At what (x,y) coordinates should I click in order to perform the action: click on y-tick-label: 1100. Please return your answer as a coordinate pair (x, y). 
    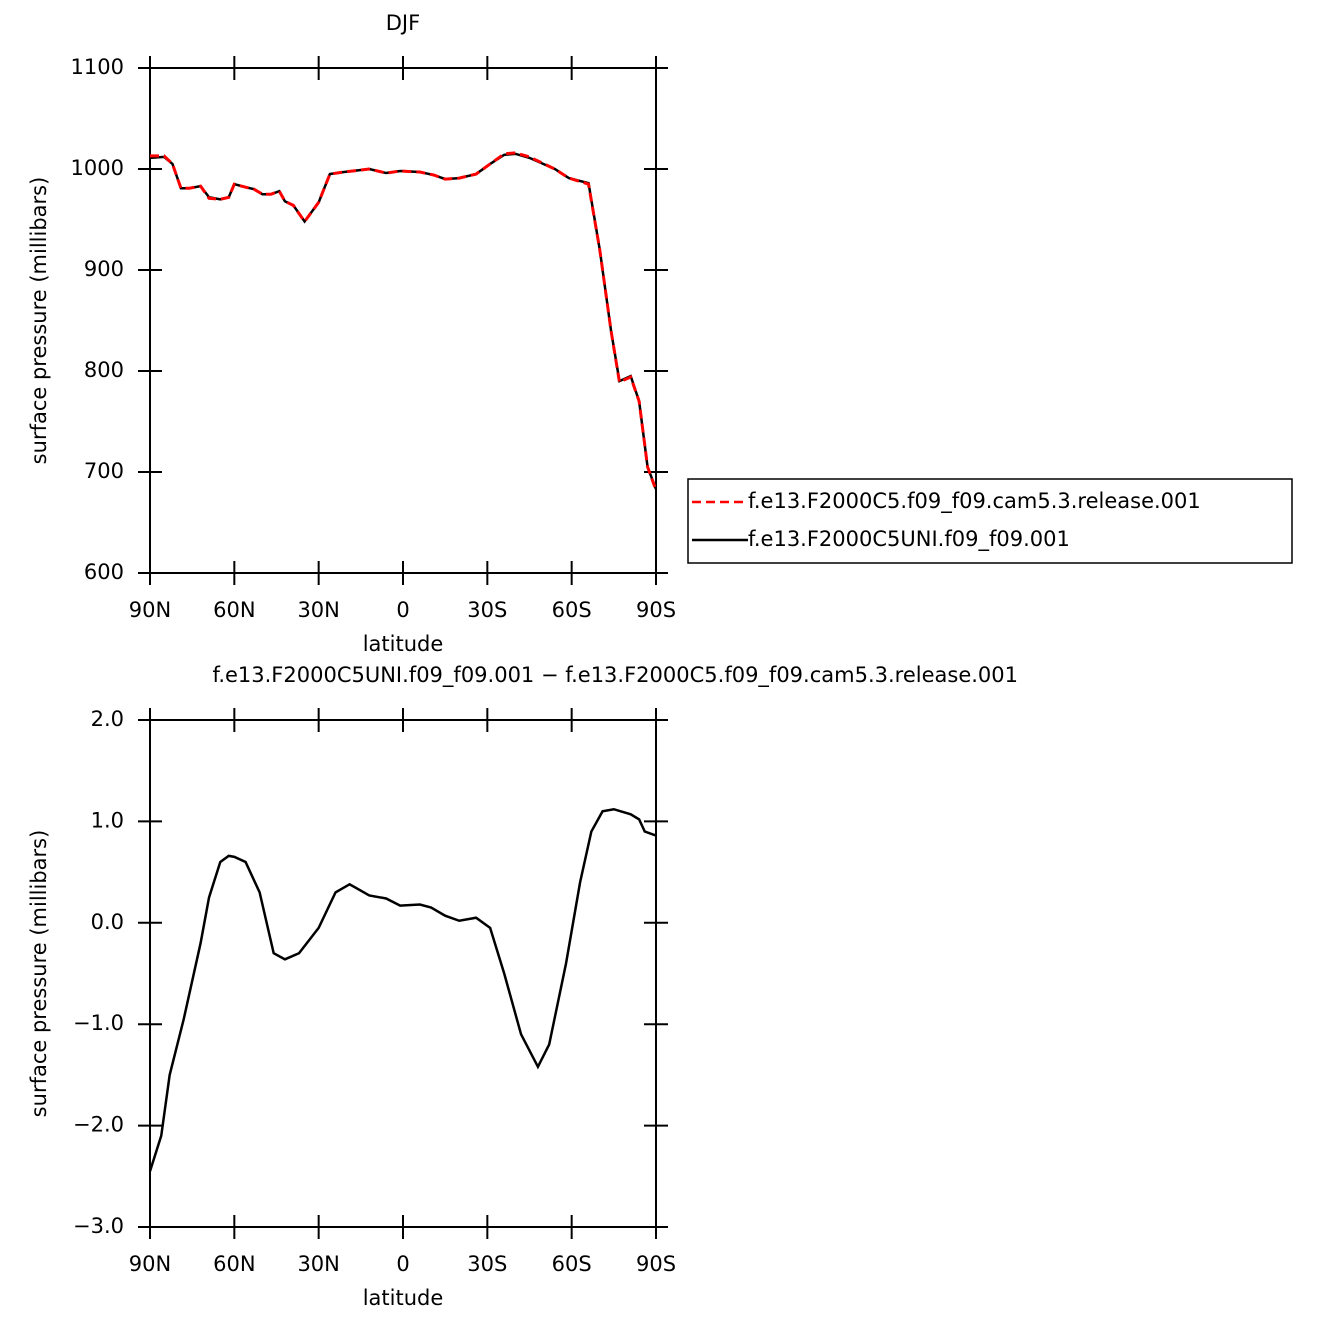
    Looking at the image, I should click on (97, 67).